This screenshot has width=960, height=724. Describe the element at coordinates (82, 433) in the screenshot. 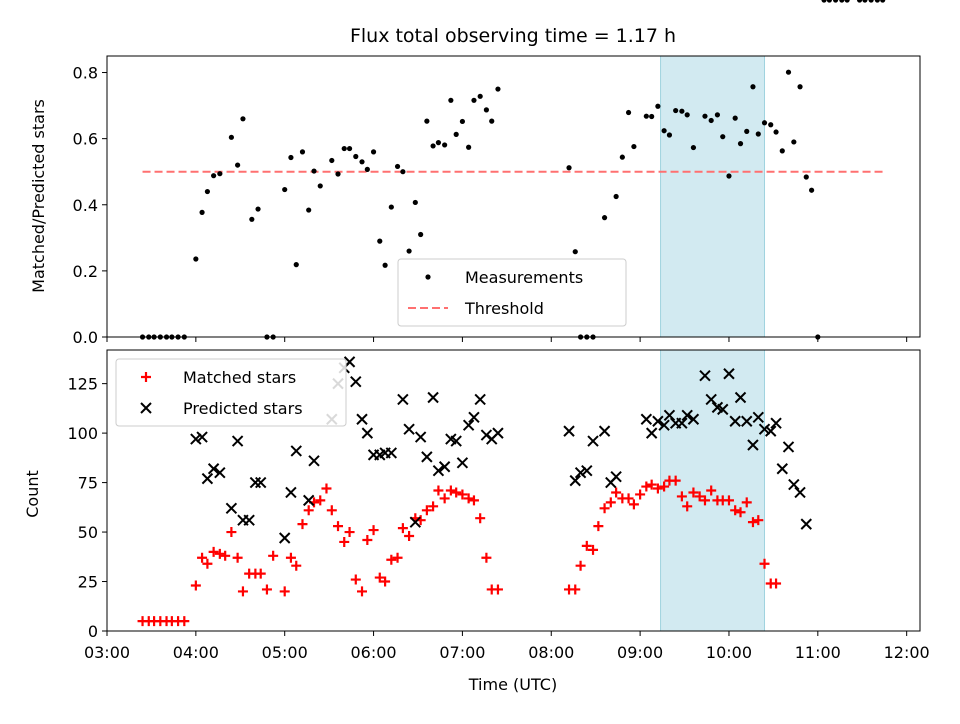

I see `y-tick-label: 100` at that location.